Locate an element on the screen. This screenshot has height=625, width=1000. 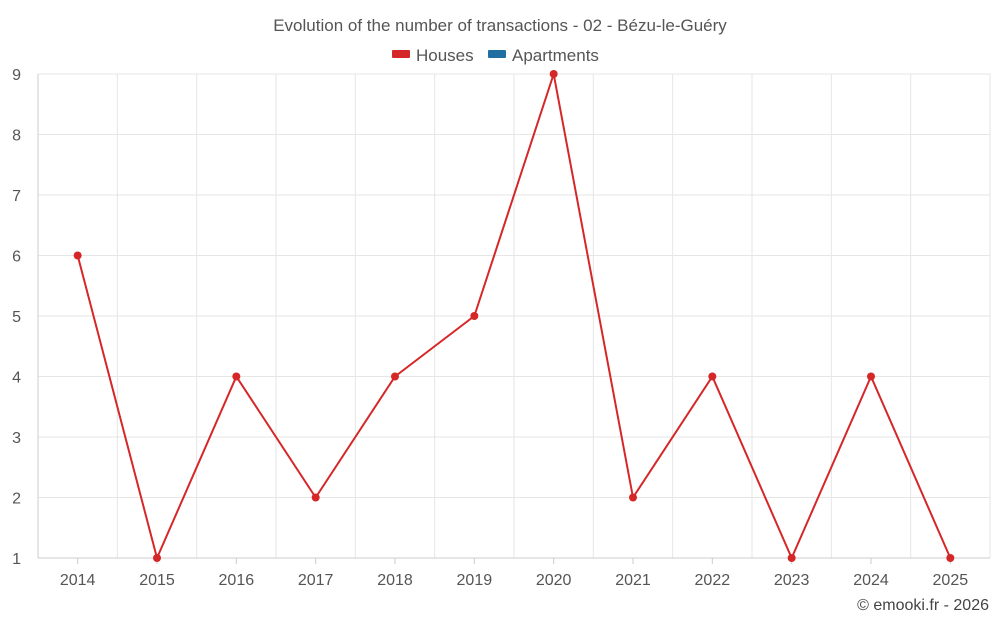
x-tick-label: 2018 is located at coordinates (395, 580).